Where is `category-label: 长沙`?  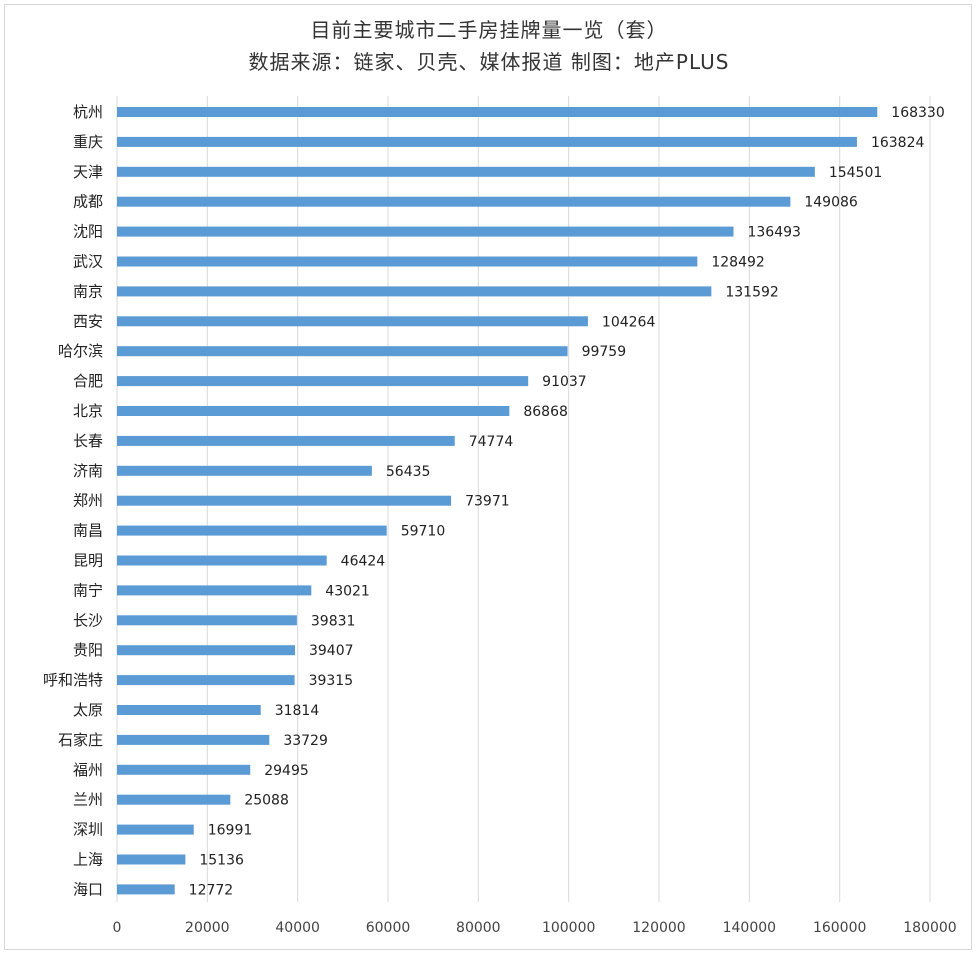 category-label: 长沙 is located at coordinates (88, 620).